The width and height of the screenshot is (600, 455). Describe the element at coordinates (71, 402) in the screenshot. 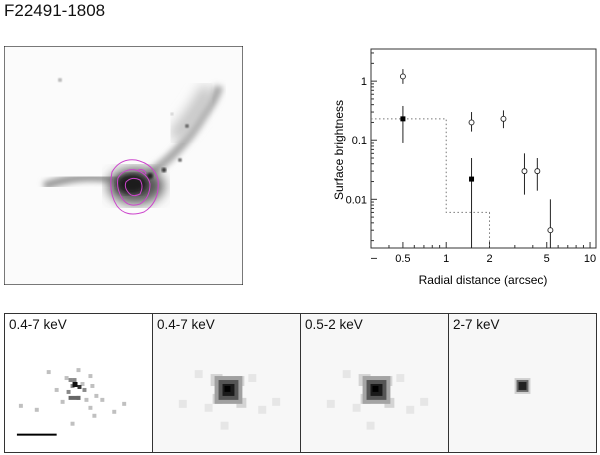

I see `raw-counts-image` at that location.